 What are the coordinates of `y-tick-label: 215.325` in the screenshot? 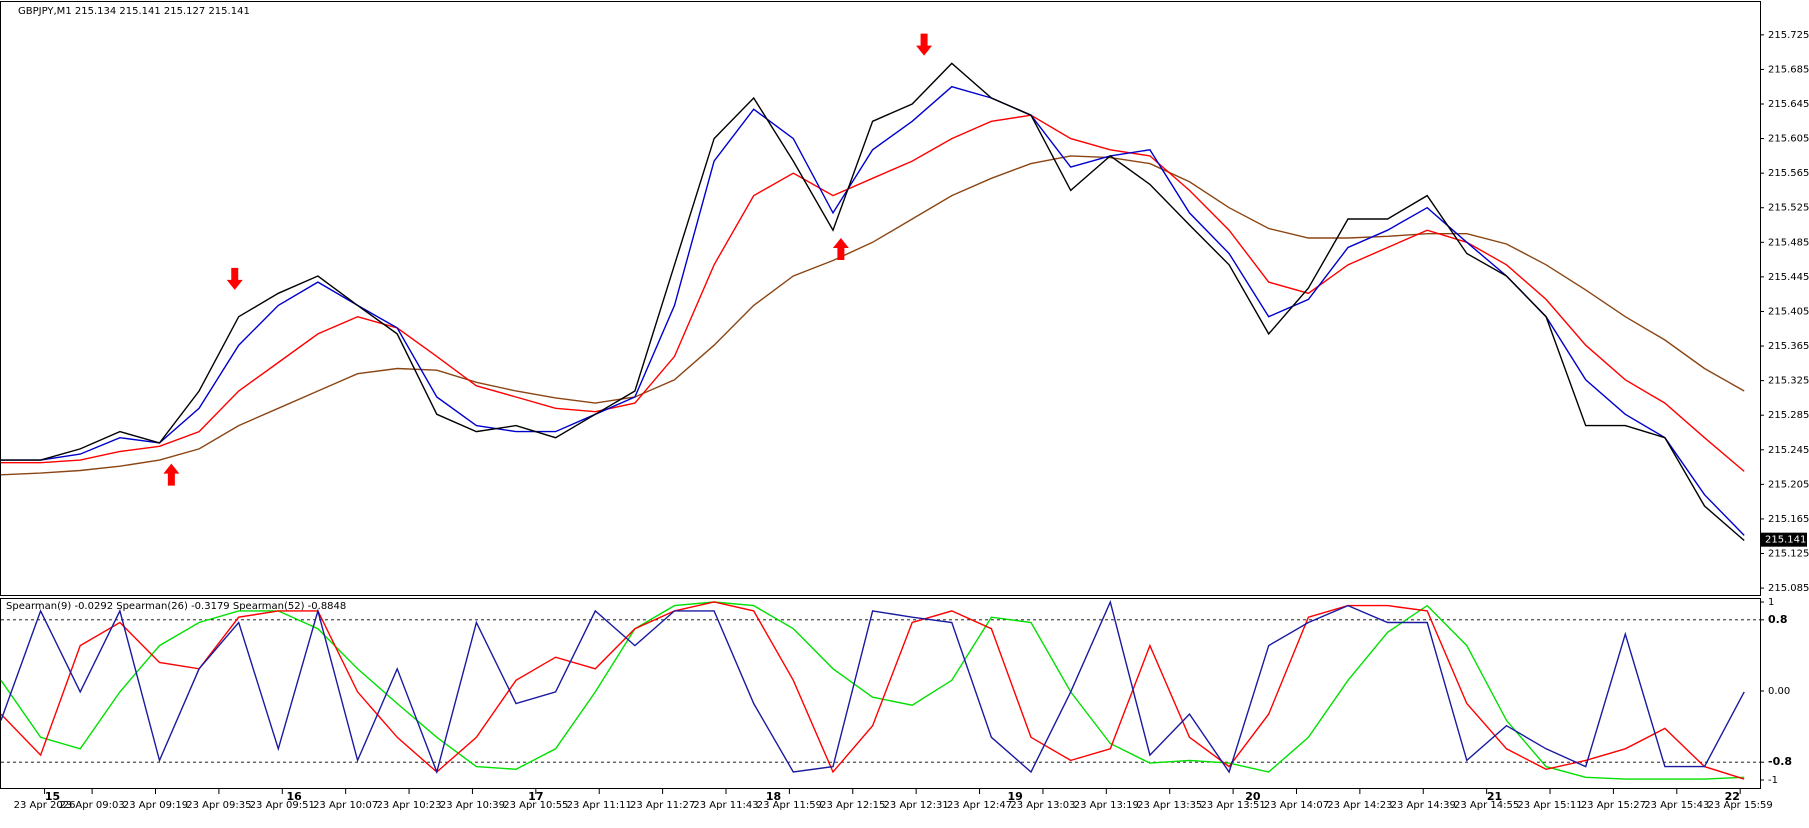 It's located at (1788, 381).